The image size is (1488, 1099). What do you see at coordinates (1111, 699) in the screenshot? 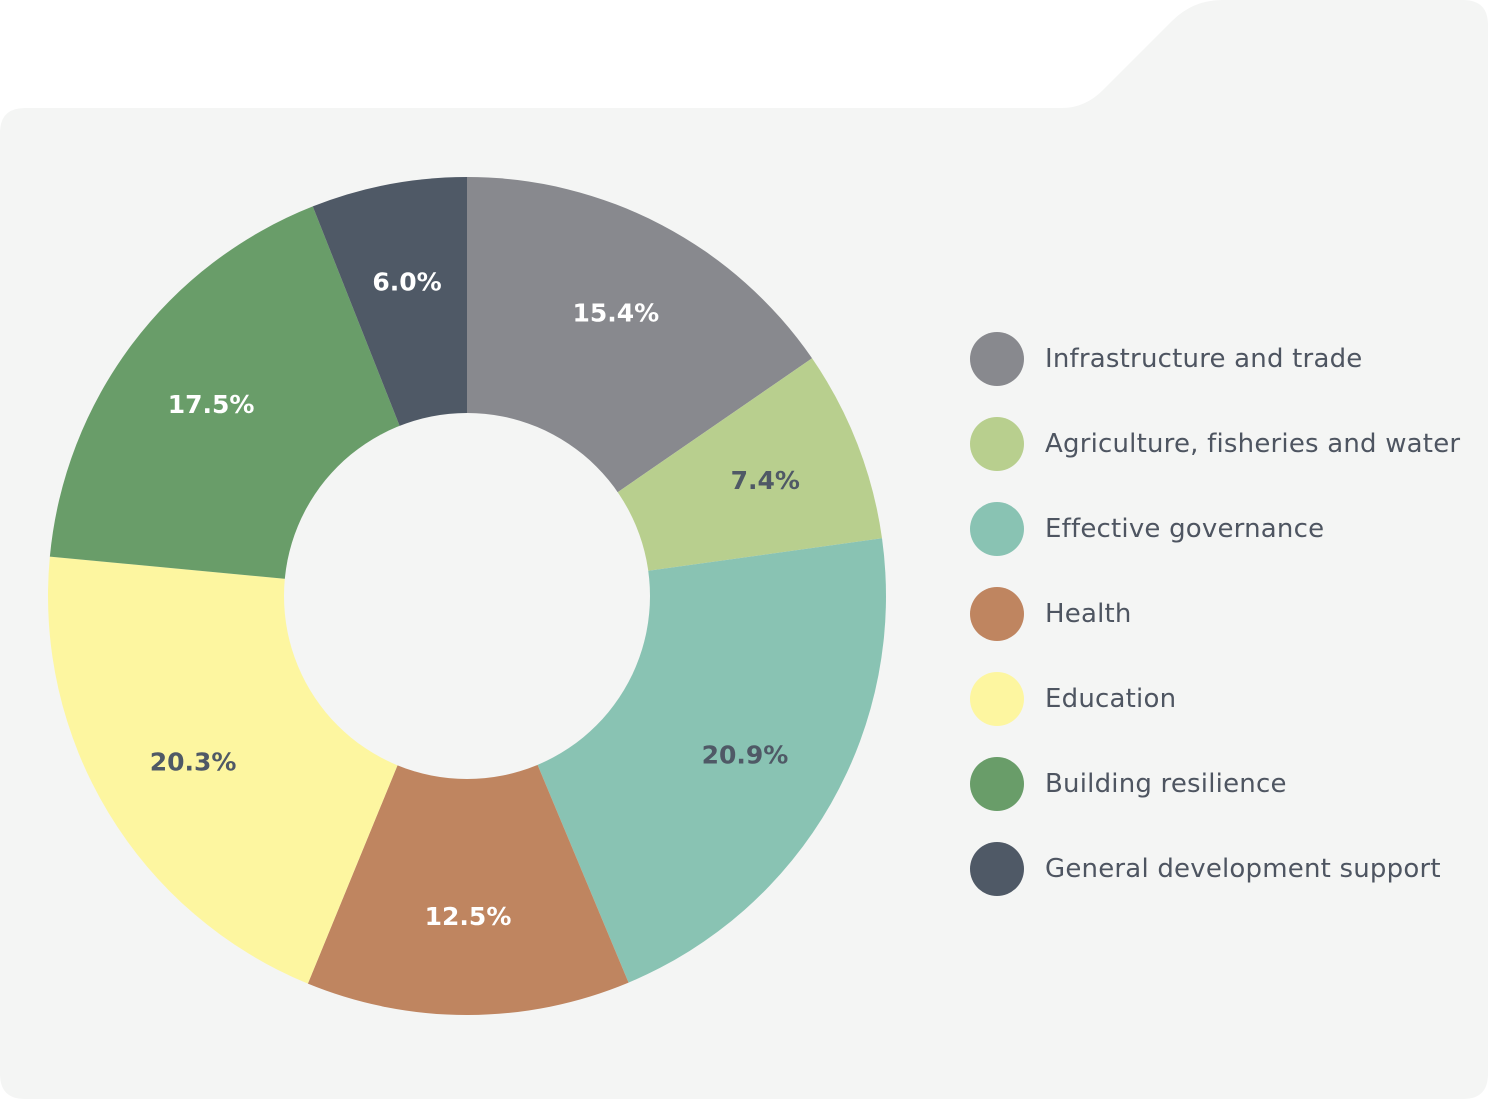
I see `legend-label: Education` at bounding box center [1111, 699].